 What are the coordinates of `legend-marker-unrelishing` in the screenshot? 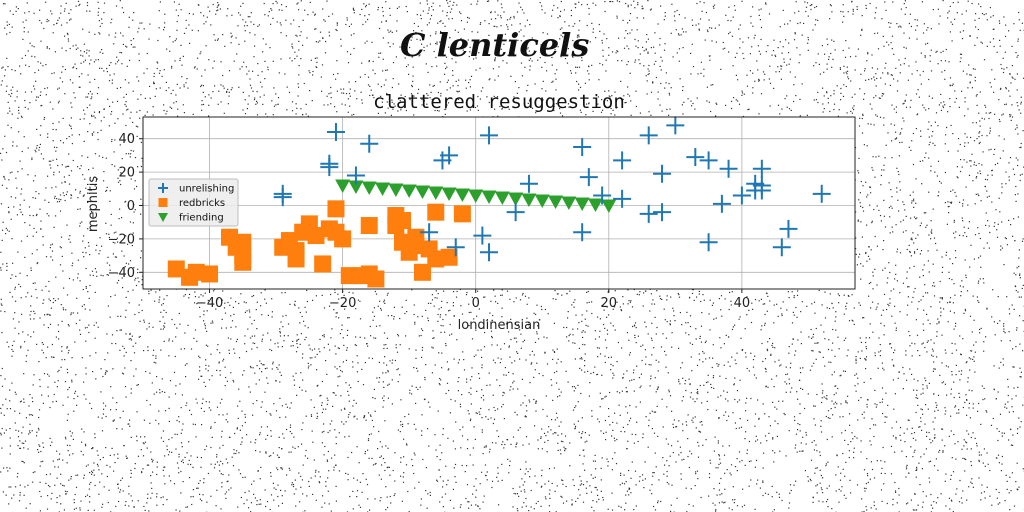 It's located at (163, 188).